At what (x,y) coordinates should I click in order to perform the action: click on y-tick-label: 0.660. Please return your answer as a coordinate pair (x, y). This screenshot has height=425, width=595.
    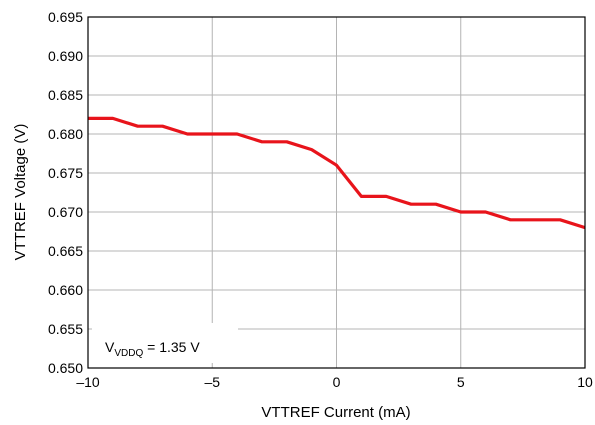
    Looking at the image, I should click on (65, 290).